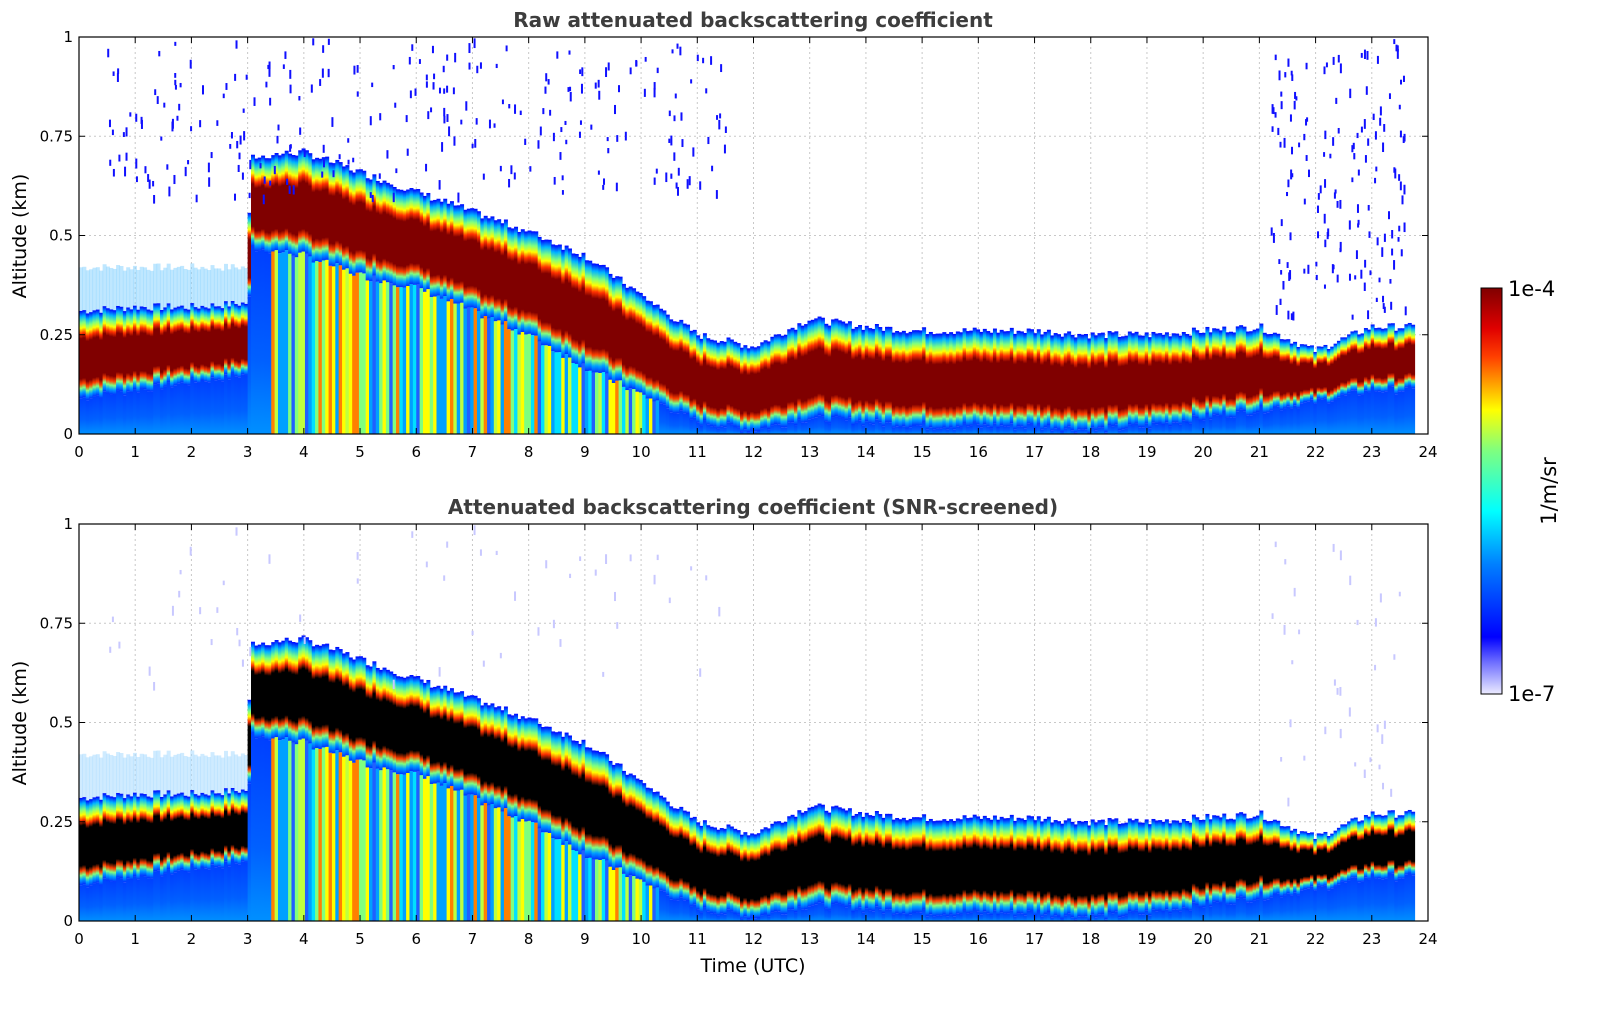  I want to click on x-tick-label: 4, so click(304, 939).